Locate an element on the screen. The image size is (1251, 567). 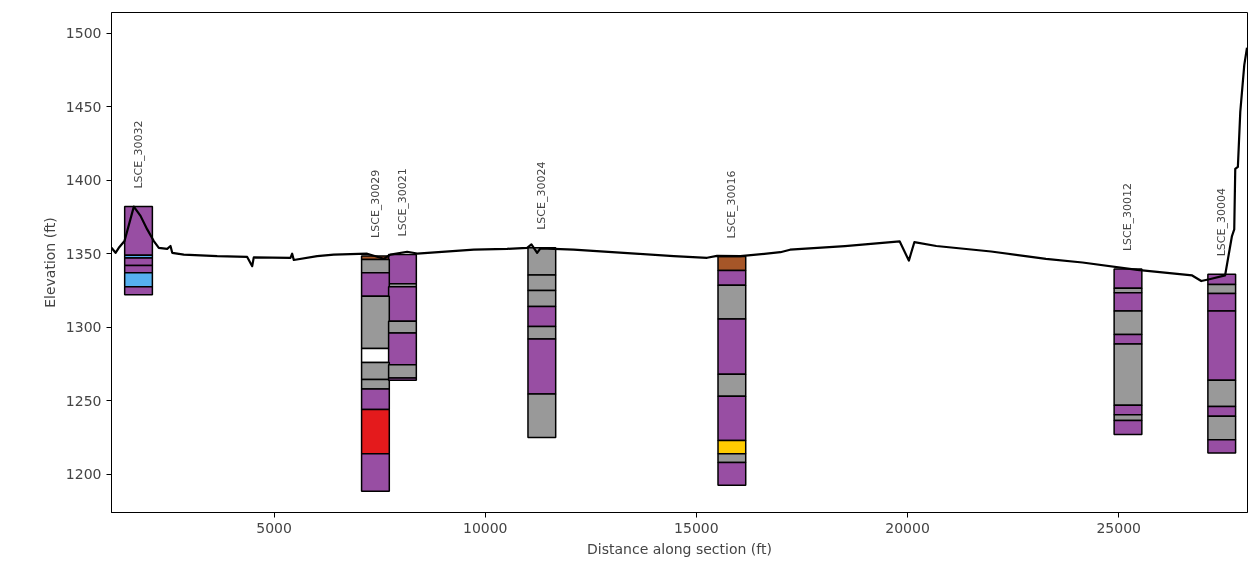
x-tick-label: 25000 is located at coordinates (1118, 527).